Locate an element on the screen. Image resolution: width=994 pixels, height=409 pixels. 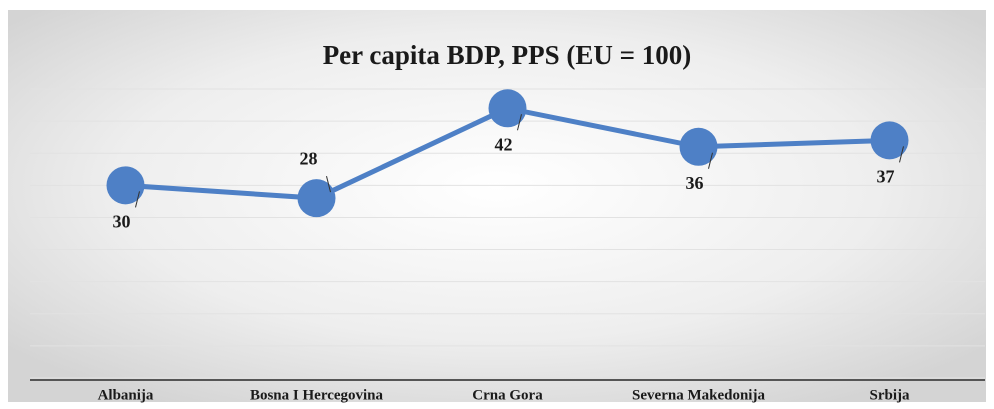
x-tick-label: Severna Makedonija is located at coordinates (698, 395).